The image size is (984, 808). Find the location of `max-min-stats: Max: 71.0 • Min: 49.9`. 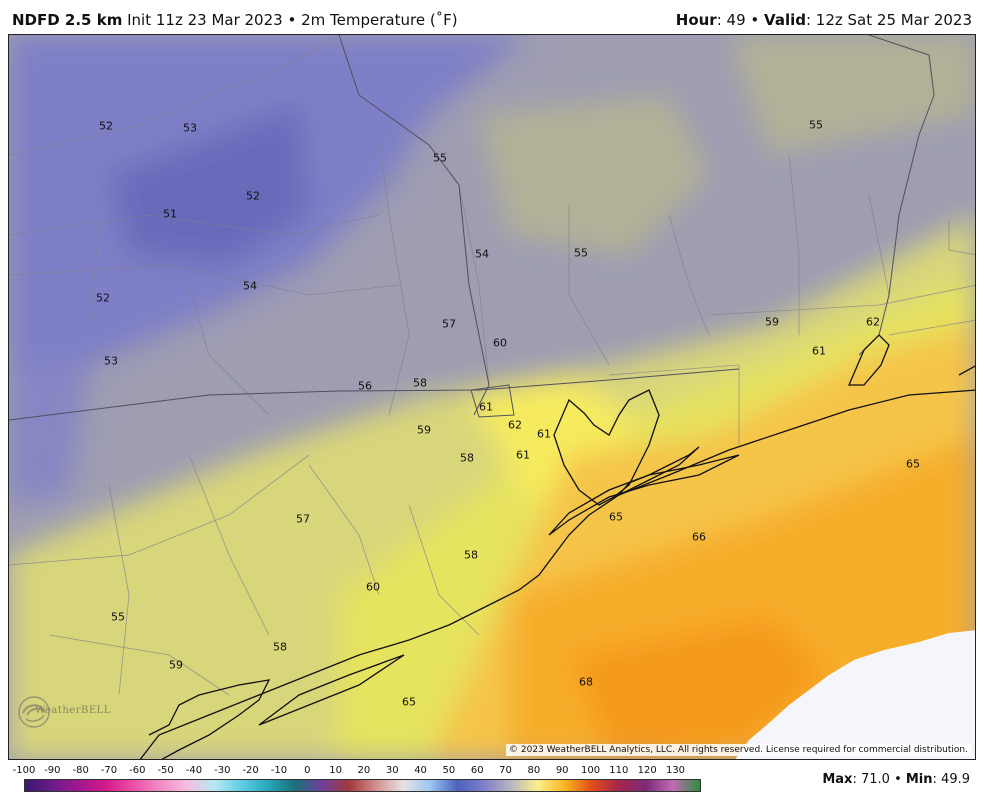

max-min-stats: Max: 71.0 • Min: 49.9 is located at coordinates (896, 779).